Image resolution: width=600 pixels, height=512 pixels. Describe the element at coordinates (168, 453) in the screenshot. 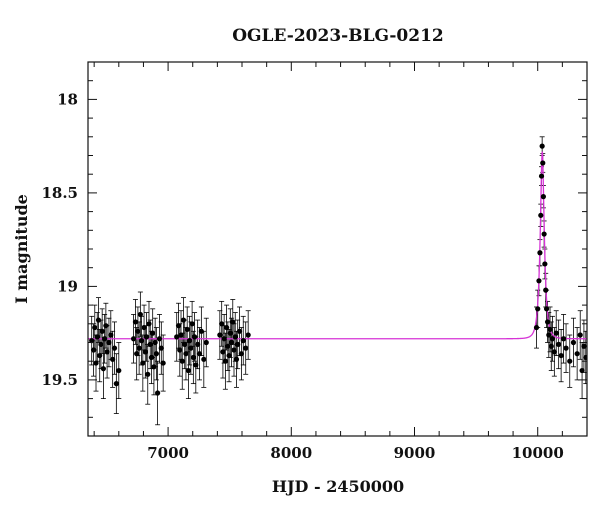

I see `x-tick-label: 7000` at that location.